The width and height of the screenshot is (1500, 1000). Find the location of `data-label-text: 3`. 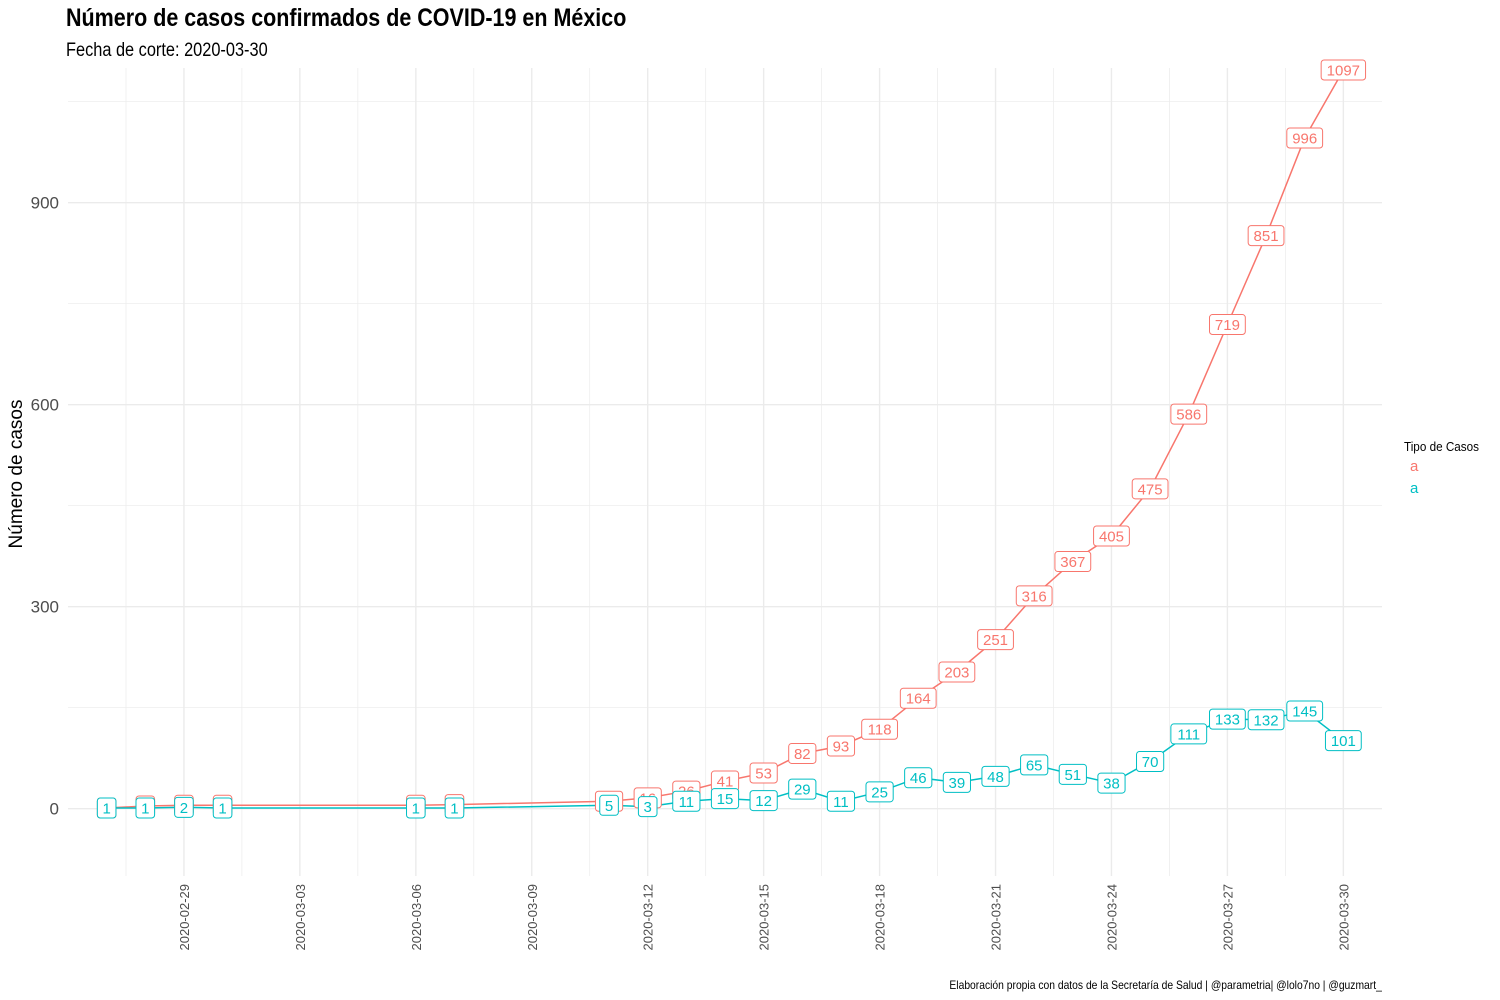

data-label-text: 3 is located at coordinates (648, 807).